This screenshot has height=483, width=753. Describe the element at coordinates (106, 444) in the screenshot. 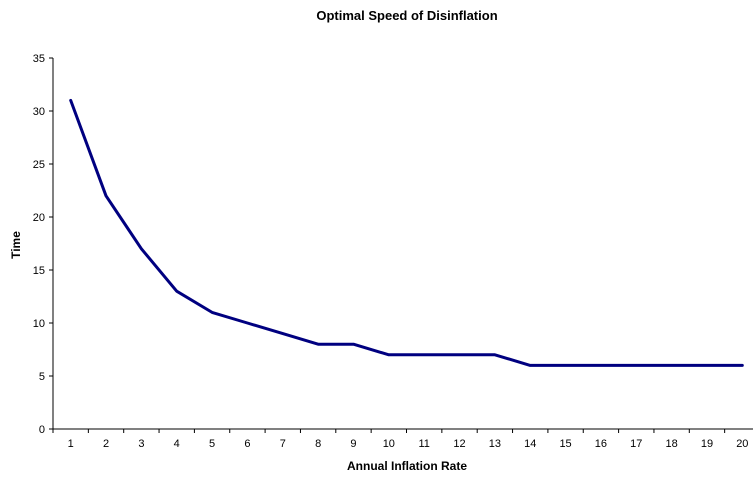

I see `x-tick-label: 2` at that location.